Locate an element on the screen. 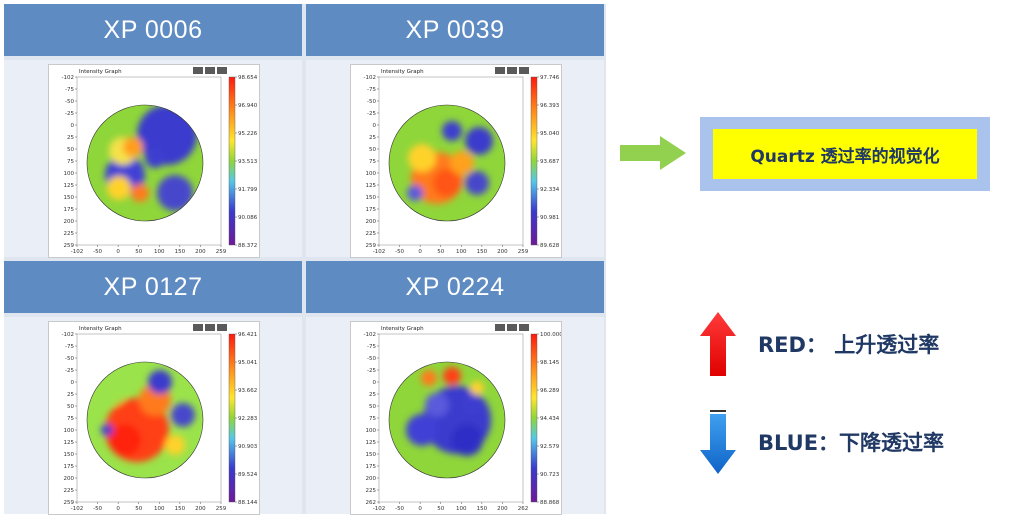 This screenshot has height=517, width=1027. x-tick-label: 200 is located at coordinates (200, 252).